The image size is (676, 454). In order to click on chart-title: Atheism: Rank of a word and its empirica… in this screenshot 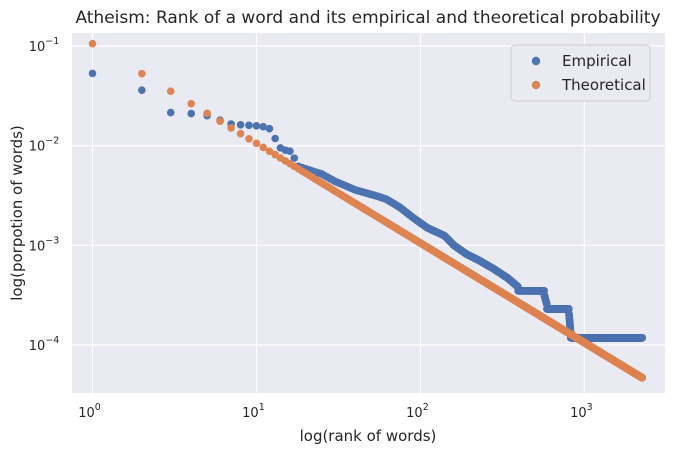, I will do `click(367, 18)`.